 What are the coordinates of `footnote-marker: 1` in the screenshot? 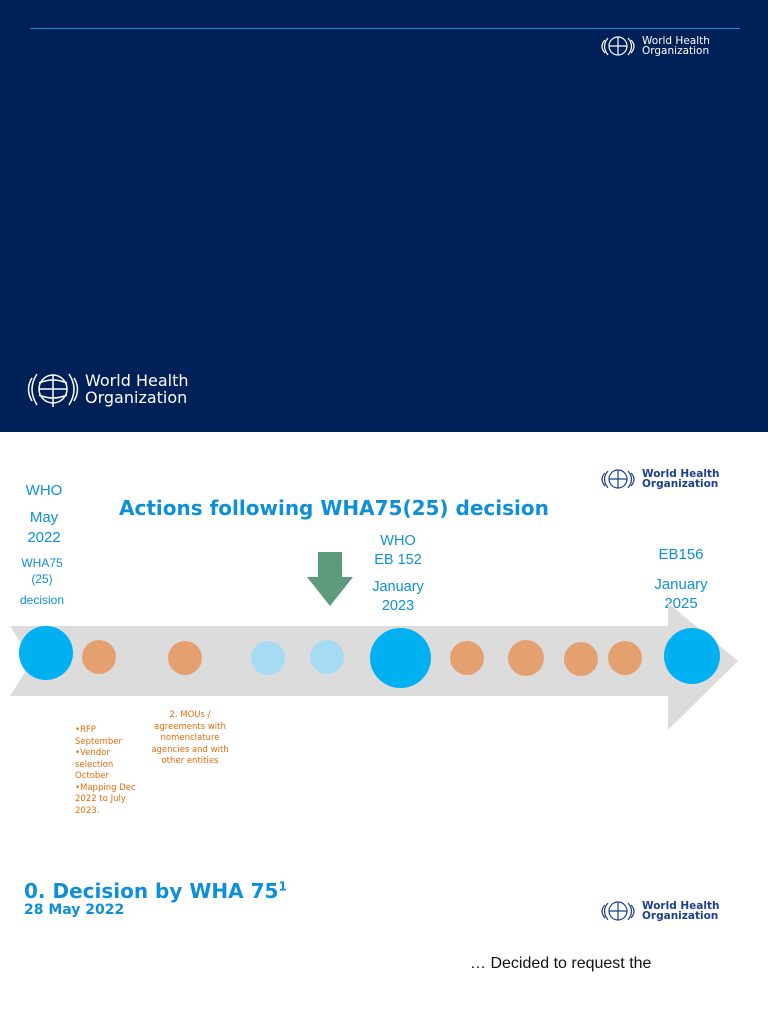 It's located at (282, 886).